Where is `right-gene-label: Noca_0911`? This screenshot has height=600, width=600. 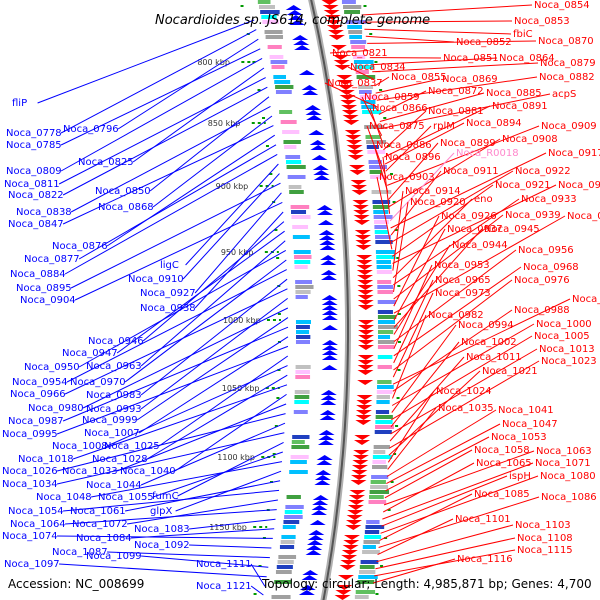 right-gene-label: Noca_0911 is located at coordinates (471, 171).